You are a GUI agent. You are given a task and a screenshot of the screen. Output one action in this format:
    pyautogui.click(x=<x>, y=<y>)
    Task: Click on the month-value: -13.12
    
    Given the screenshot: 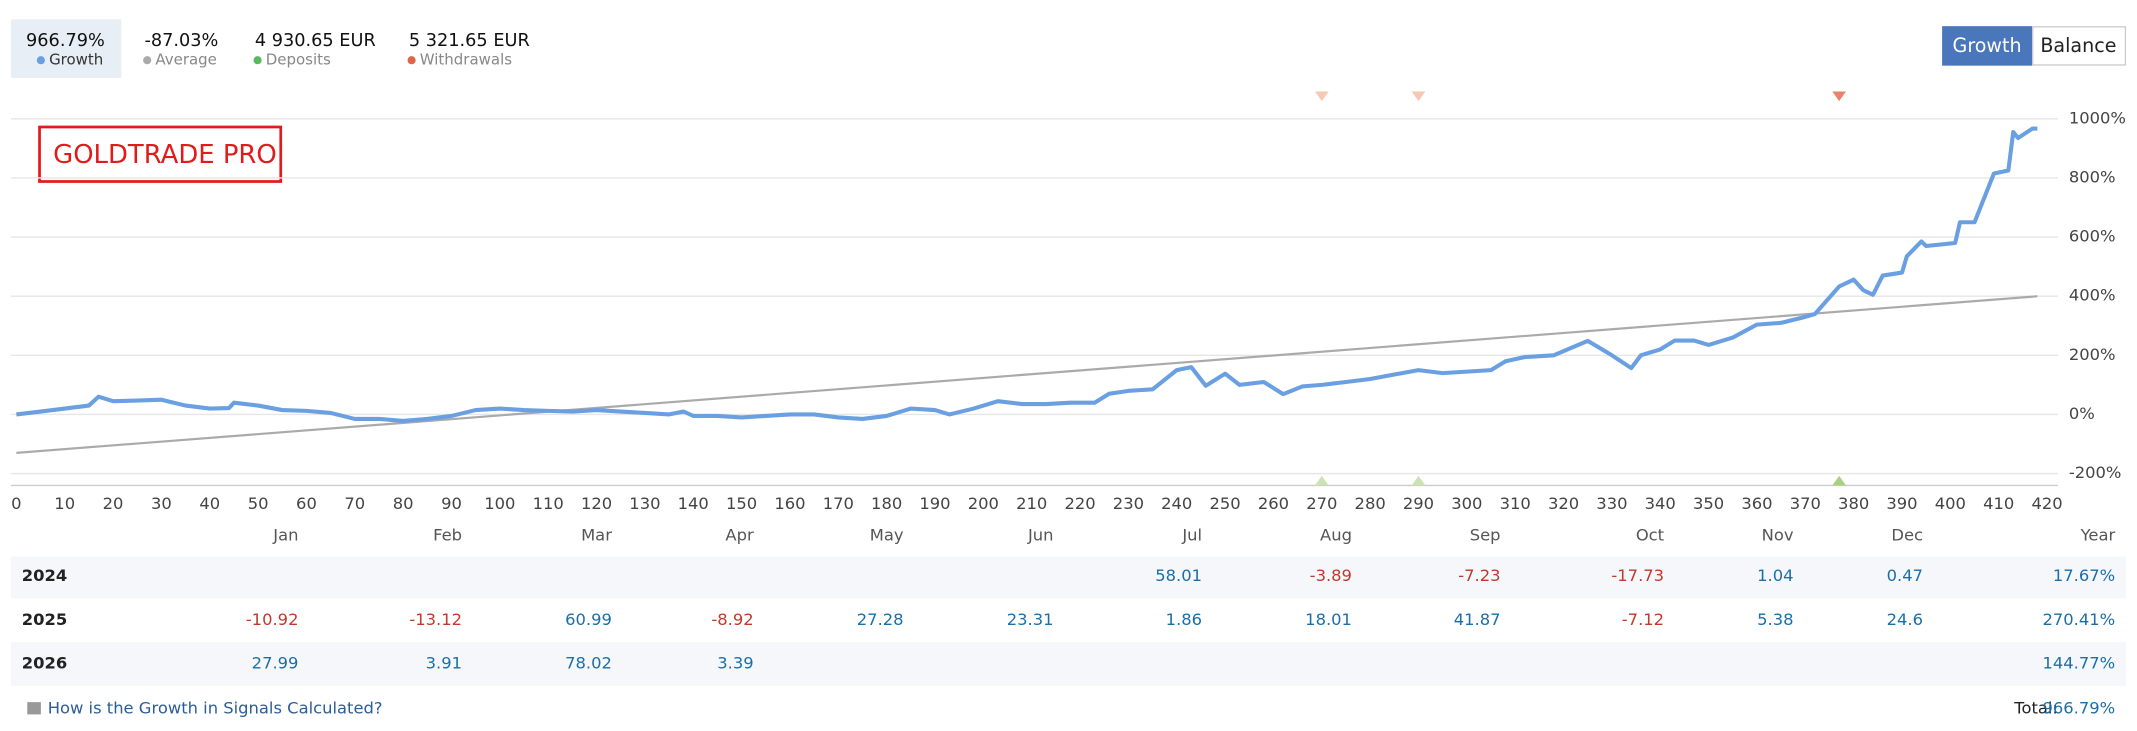 What is the action you would take?
    pyautogui.click(x=435, y=619)
    